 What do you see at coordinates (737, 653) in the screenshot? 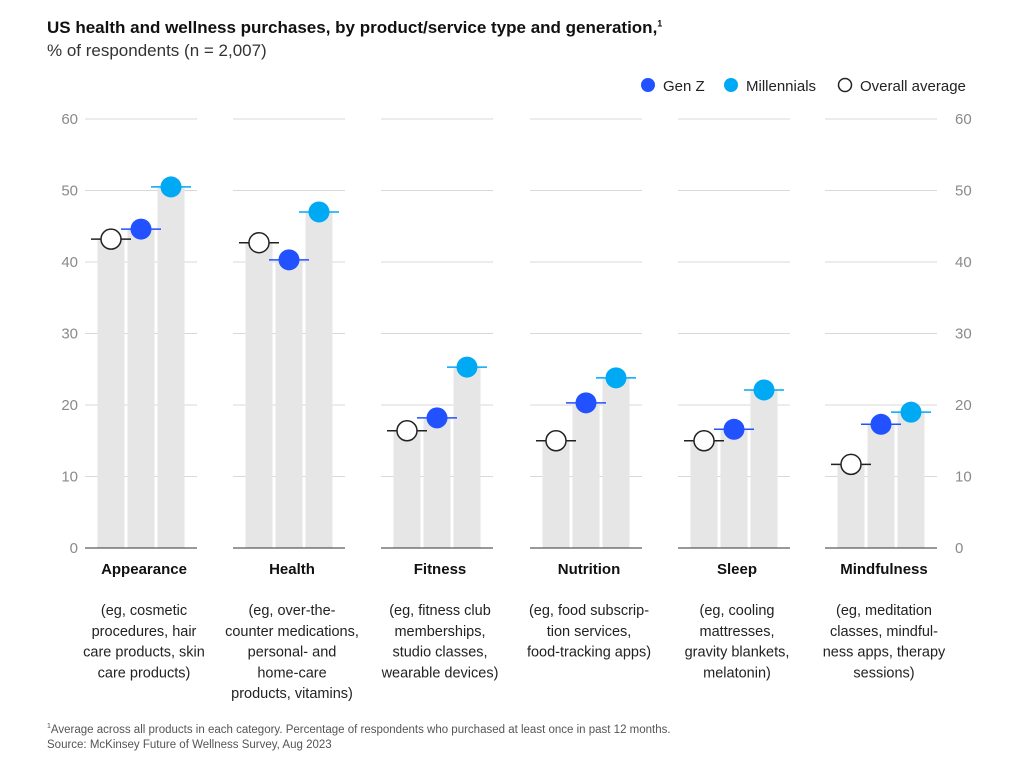
I see `category-description: gravity blankets,` at bounding box center [737, 653].